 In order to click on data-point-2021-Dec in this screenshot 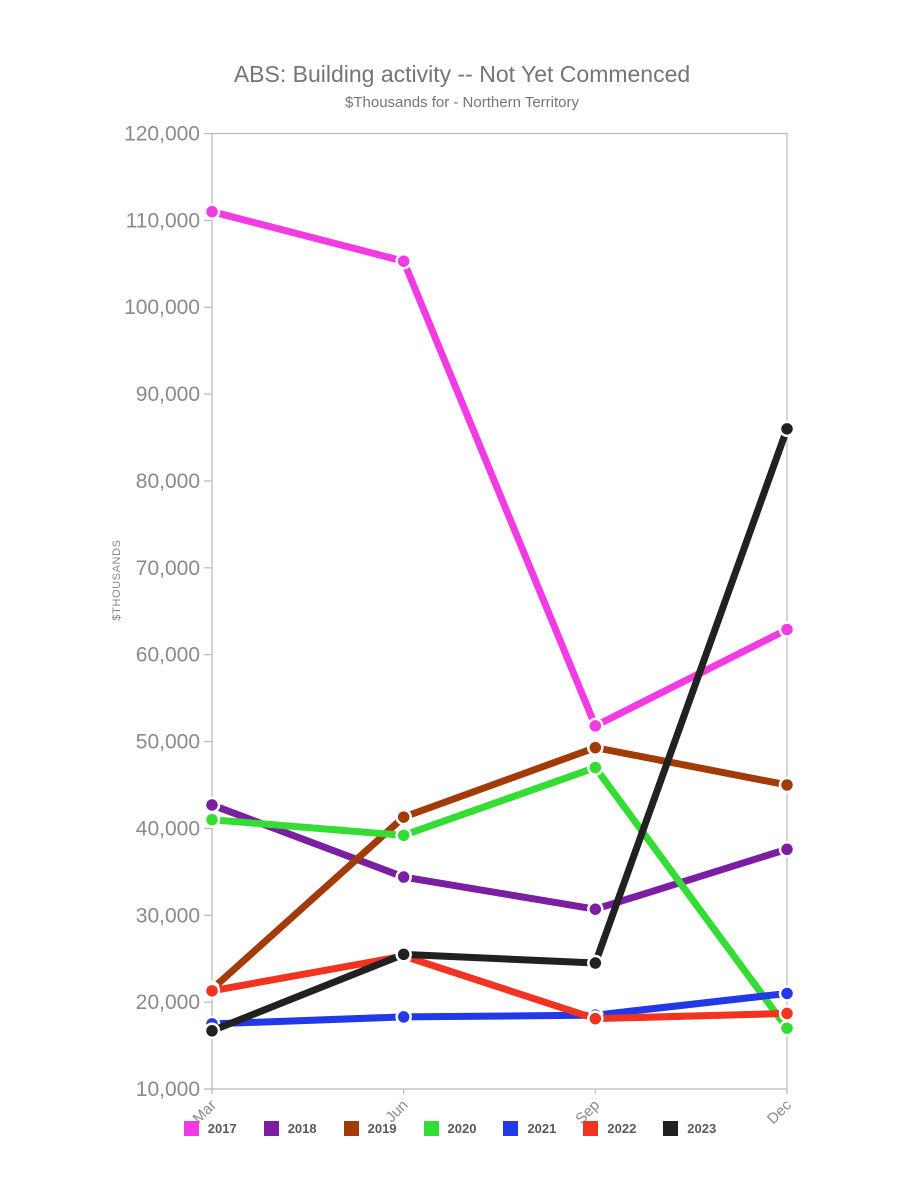, I will do `click(787, 993)`.